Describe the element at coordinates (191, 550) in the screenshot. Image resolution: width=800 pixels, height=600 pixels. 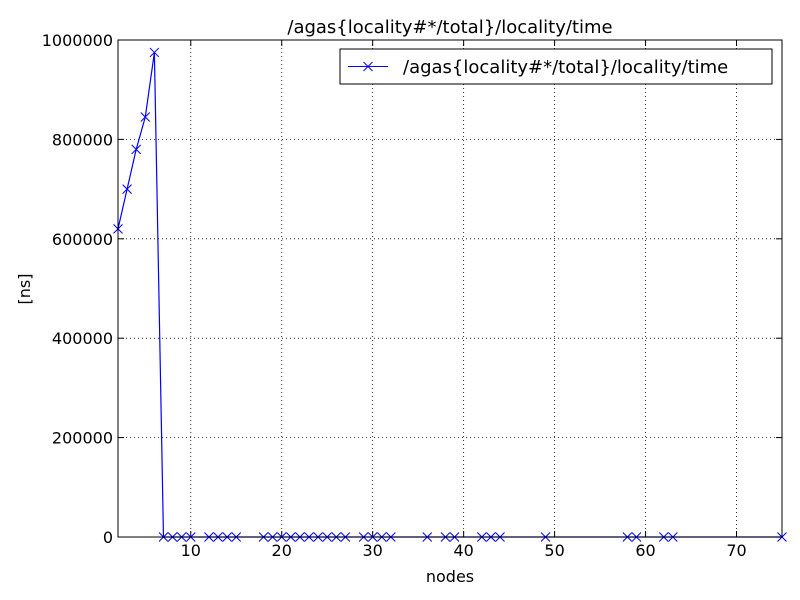
I see `x-tick-label: 10` at that location.